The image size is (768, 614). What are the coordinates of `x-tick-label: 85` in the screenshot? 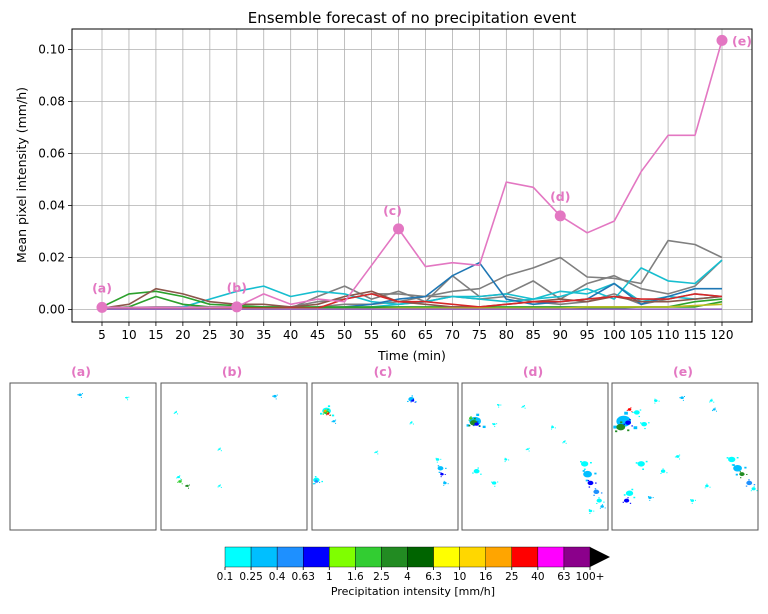 It's located at (533, 335).